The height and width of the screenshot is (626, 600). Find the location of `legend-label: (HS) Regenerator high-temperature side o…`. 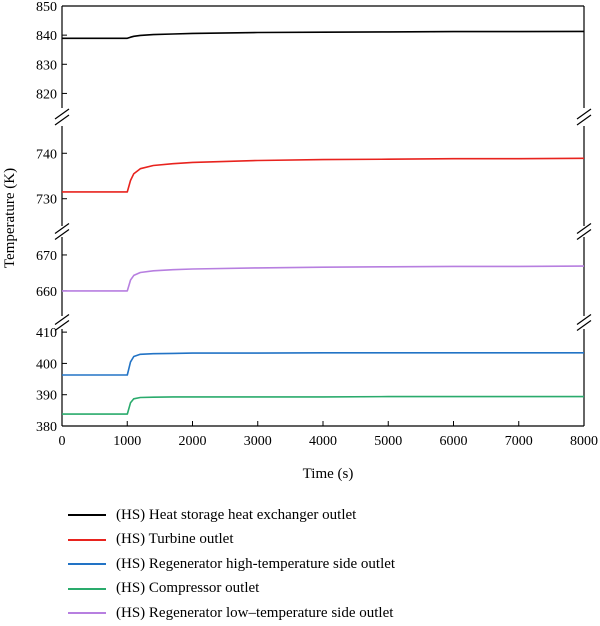

legend-label: (HS) Regenerator high-temperature side o… is located at coordinates (256, 563).